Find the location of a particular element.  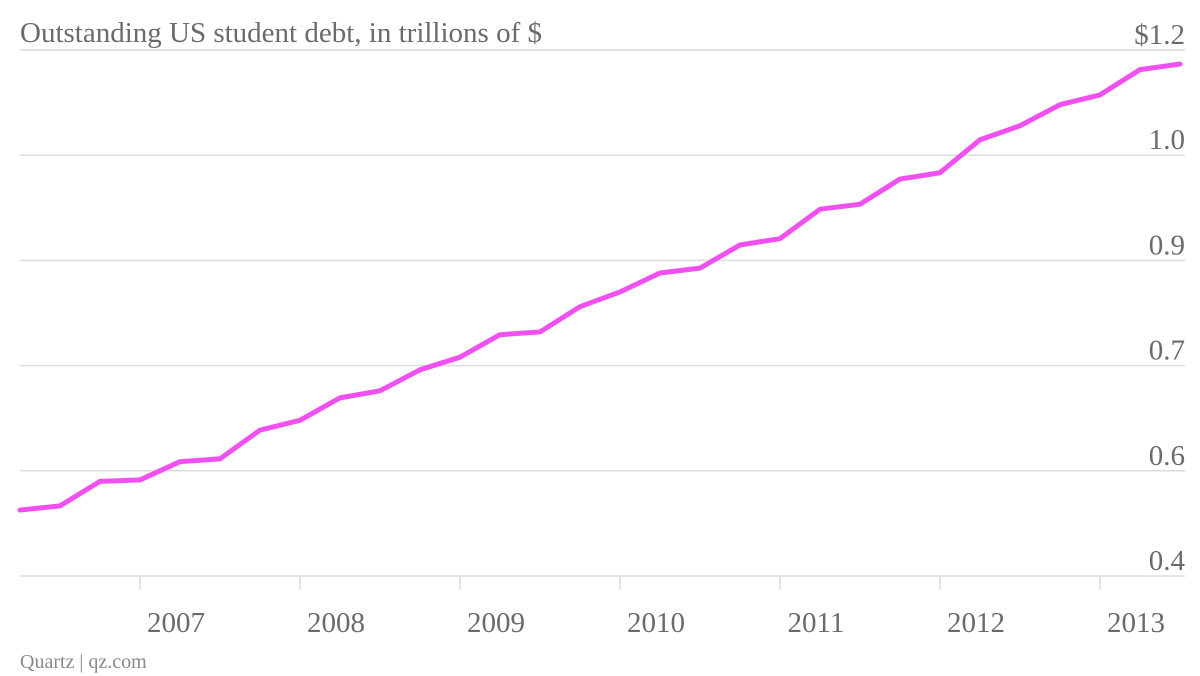

y-tick-label: 0.9 is located at coordinates (1167, 245).